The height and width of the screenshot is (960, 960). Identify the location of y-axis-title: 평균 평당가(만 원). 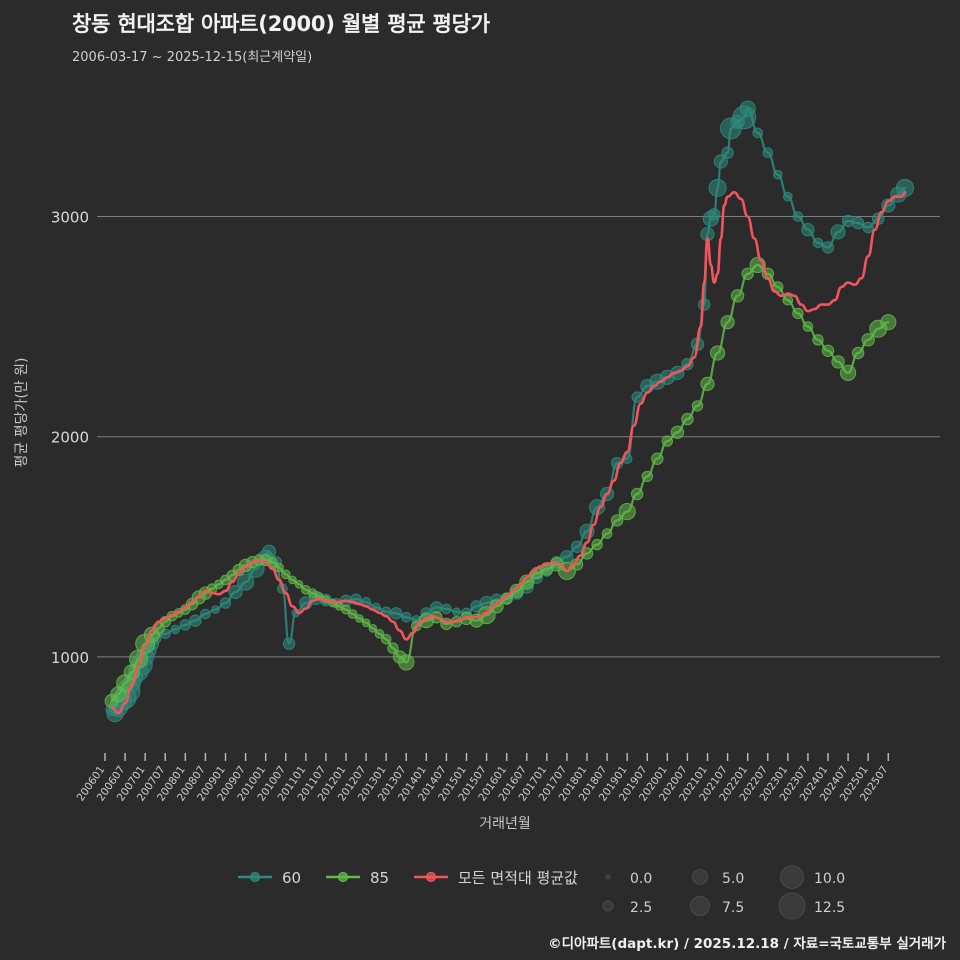
(22, 413).